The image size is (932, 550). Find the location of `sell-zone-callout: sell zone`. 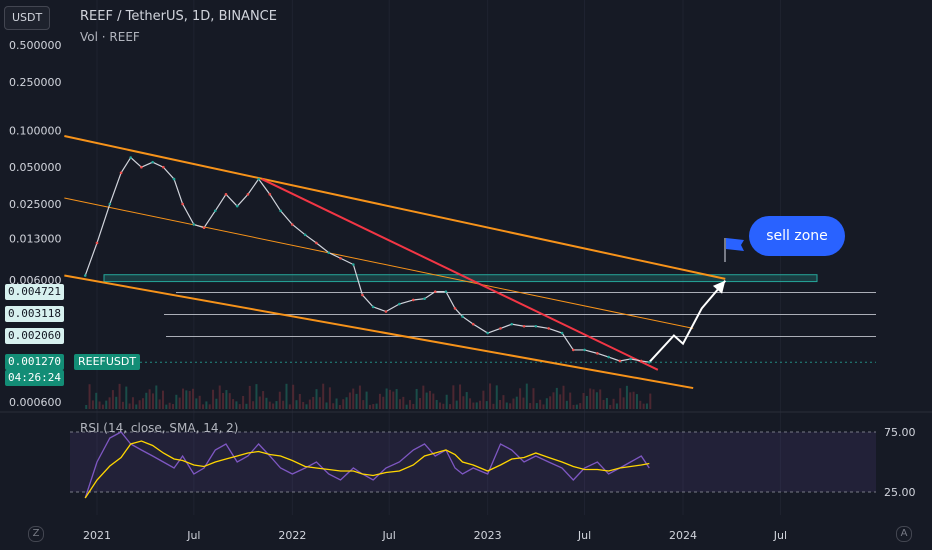

sell-zone-callout: sell zone is located at coordinates (797, 236).